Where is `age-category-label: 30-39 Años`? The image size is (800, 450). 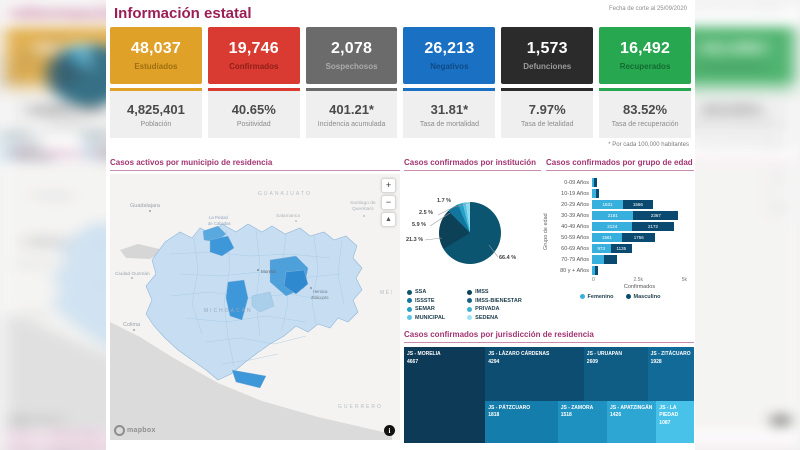
age-category-label: 30-39 Años is located at coordinates (575, 215).